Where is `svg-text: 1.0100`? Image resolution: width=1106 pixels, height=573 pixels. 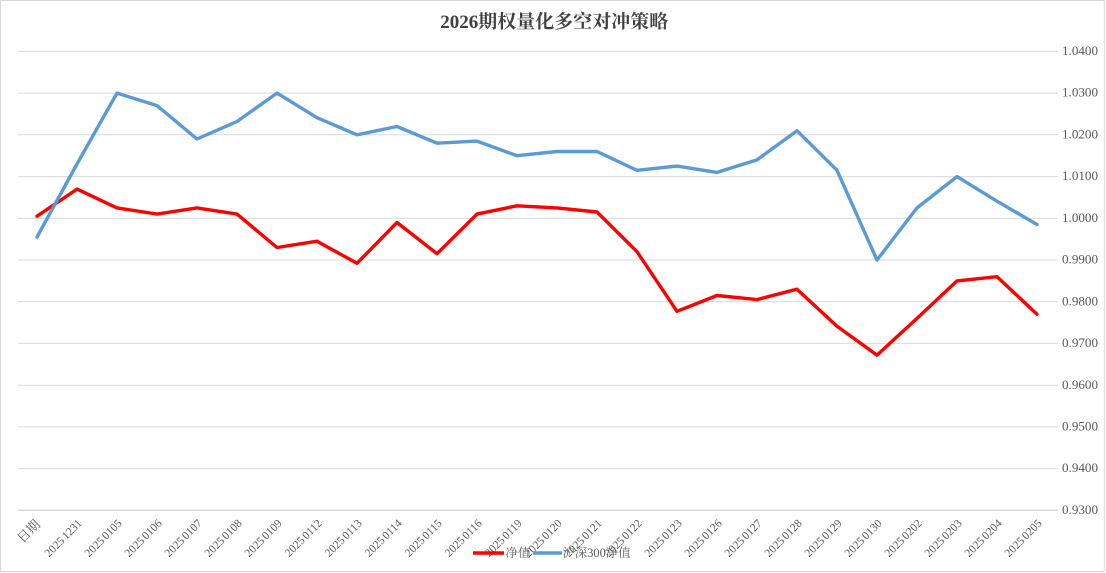 svg-text: 1.0100 is located at coordinates (1080, 176).